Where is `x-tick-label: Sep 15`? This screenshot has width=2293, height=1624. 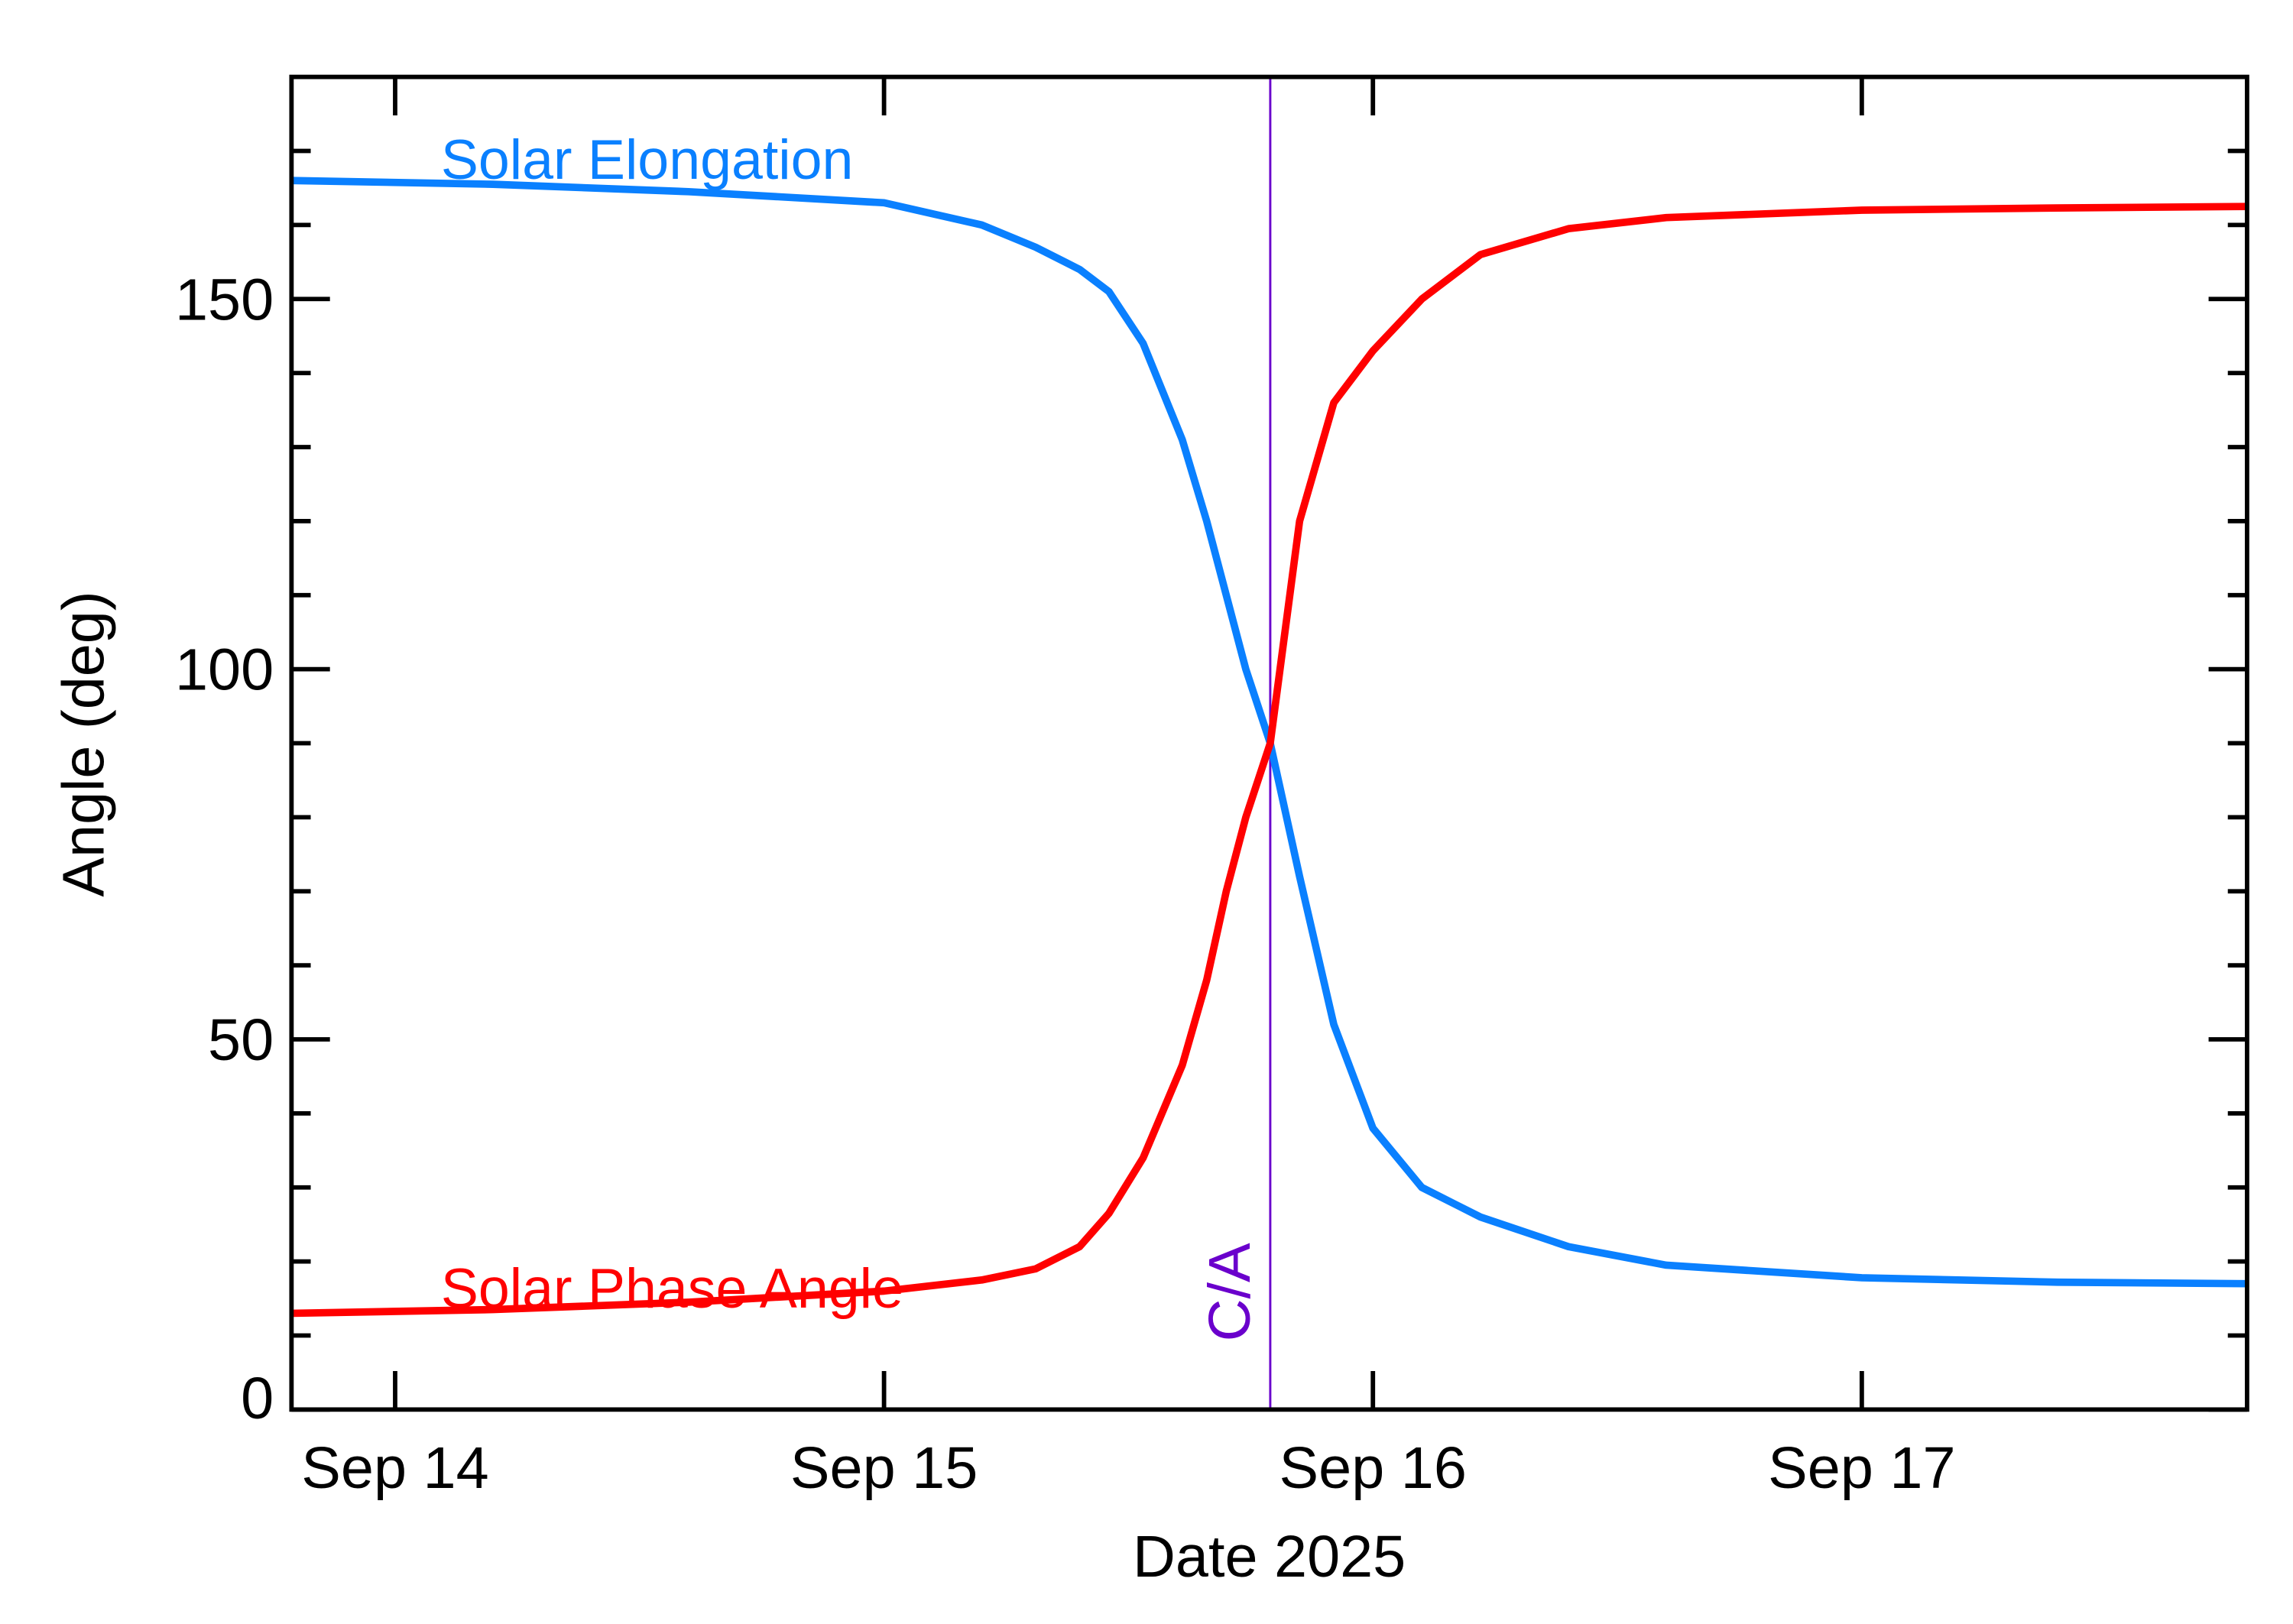
x-tick-label: Sep 15 is located at coordinates (884, 1468).